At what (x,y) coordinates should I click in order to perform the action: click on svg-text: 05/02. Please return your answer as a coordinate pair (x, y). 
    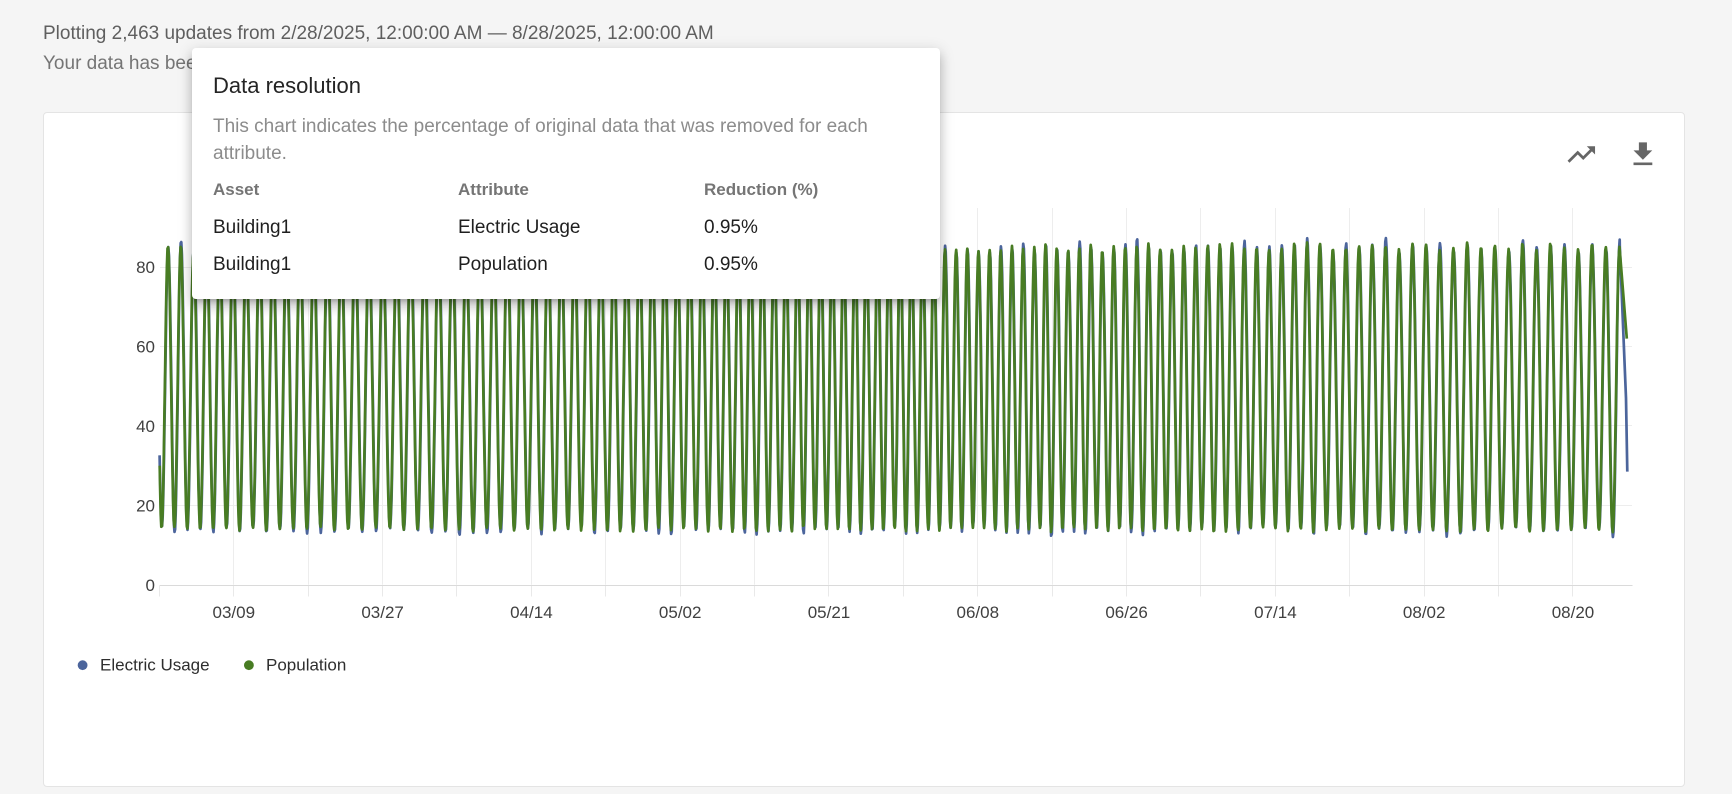
    Looking at the image, I should click on (680, 612).